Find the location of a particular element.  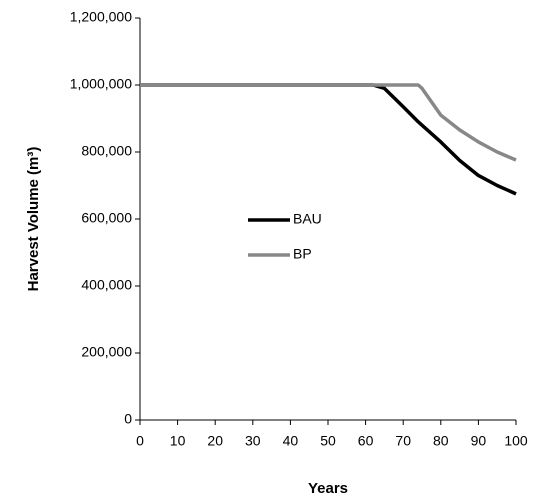

y-tick-label: 1,000,000 is located at coordinates (101, 84).